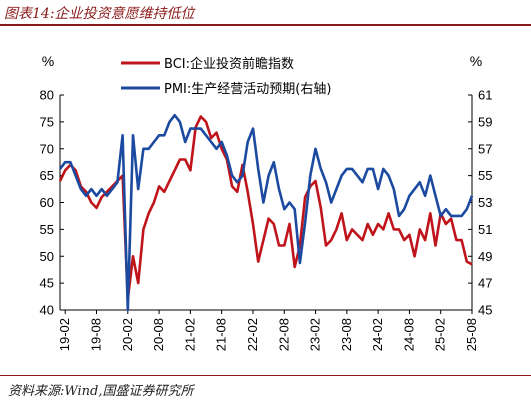 Image resolution: width=531 pixels, height=403 pixels. I want to click on legend-label-bci: BCI:企业投资前瞻指数, so click(229, 64).